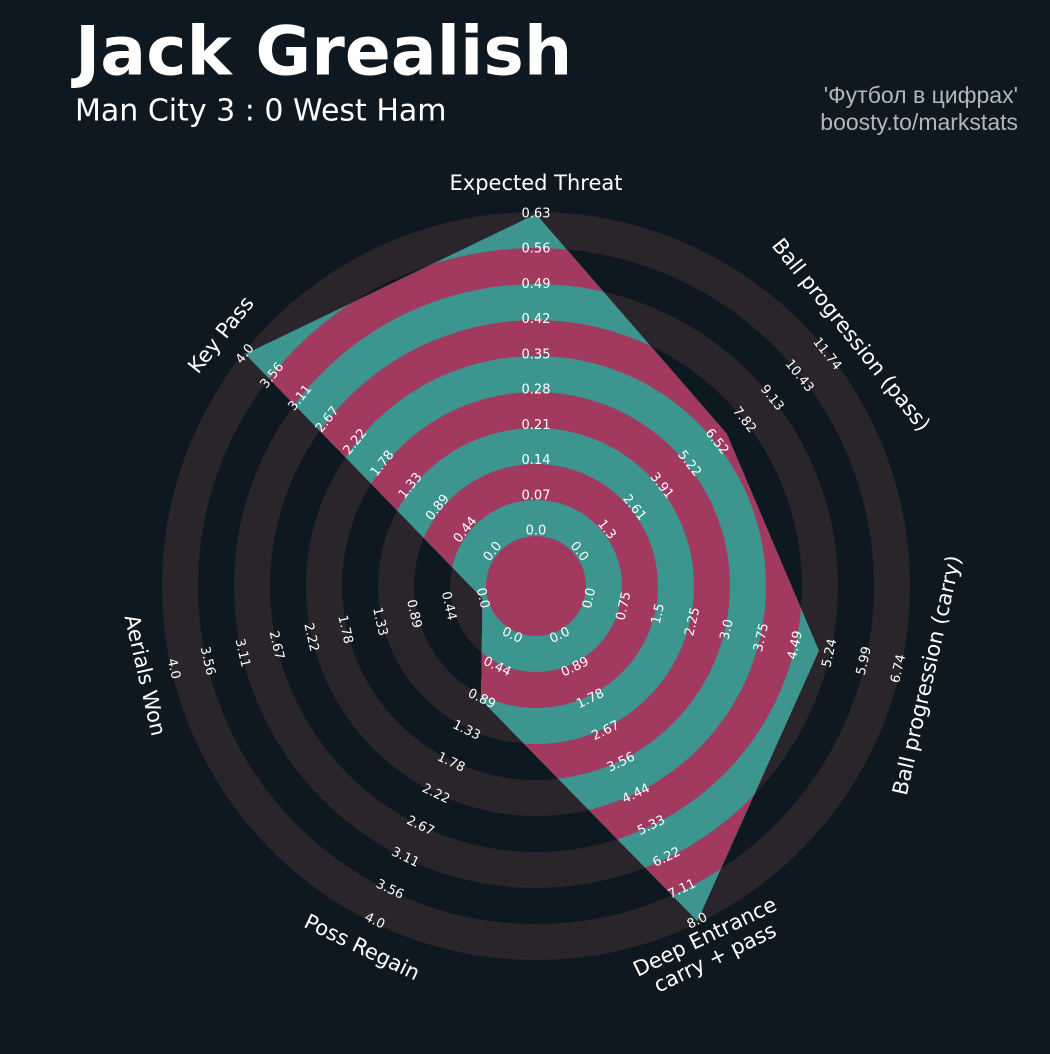  What do you see at coordinates (536, 249) in the screenshot?
I see `tick-label: 0.56` at bounding box center [536, 249].